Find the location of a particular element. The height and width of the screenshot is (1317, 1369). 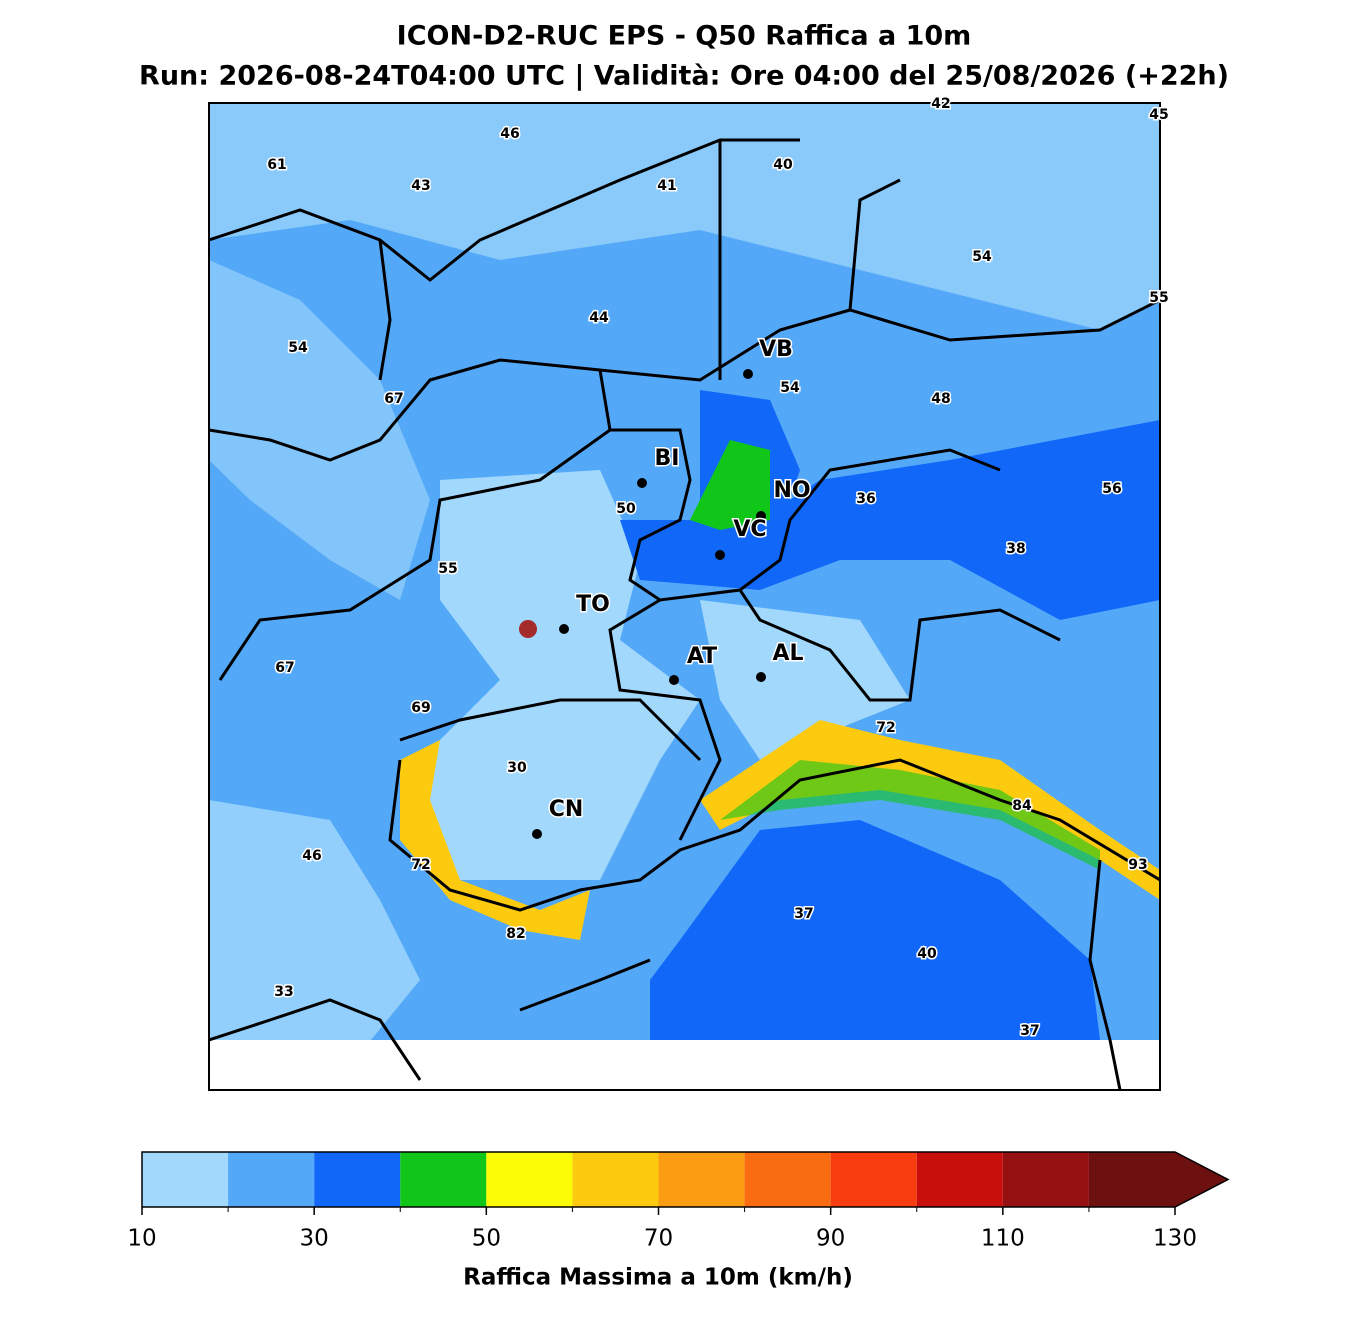

city-label: TO is located at coordinates (593, 604).